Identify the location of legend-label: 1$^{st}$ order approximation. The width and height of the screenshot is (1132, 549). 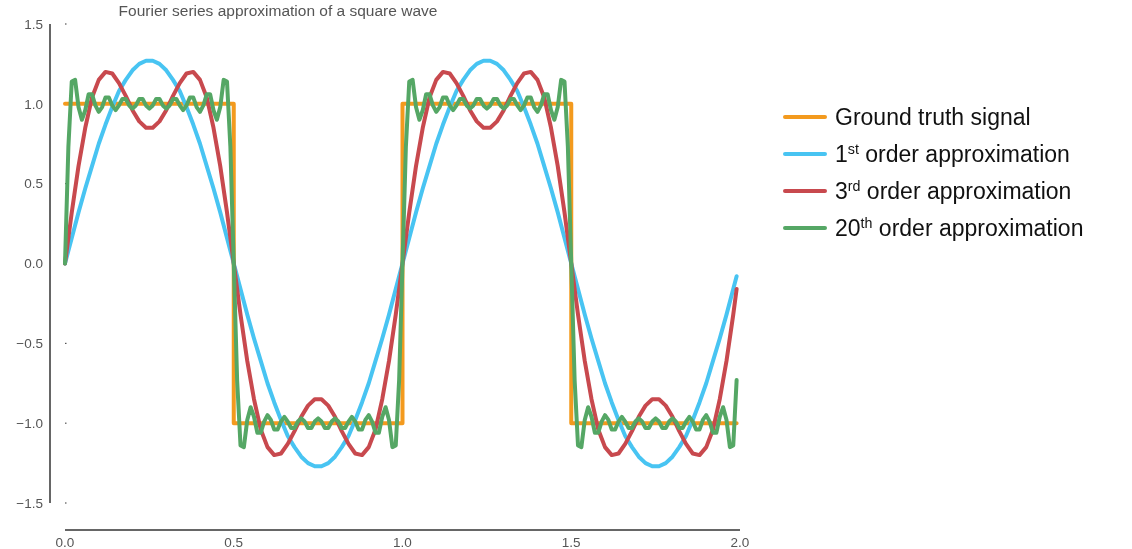
(952, 154).